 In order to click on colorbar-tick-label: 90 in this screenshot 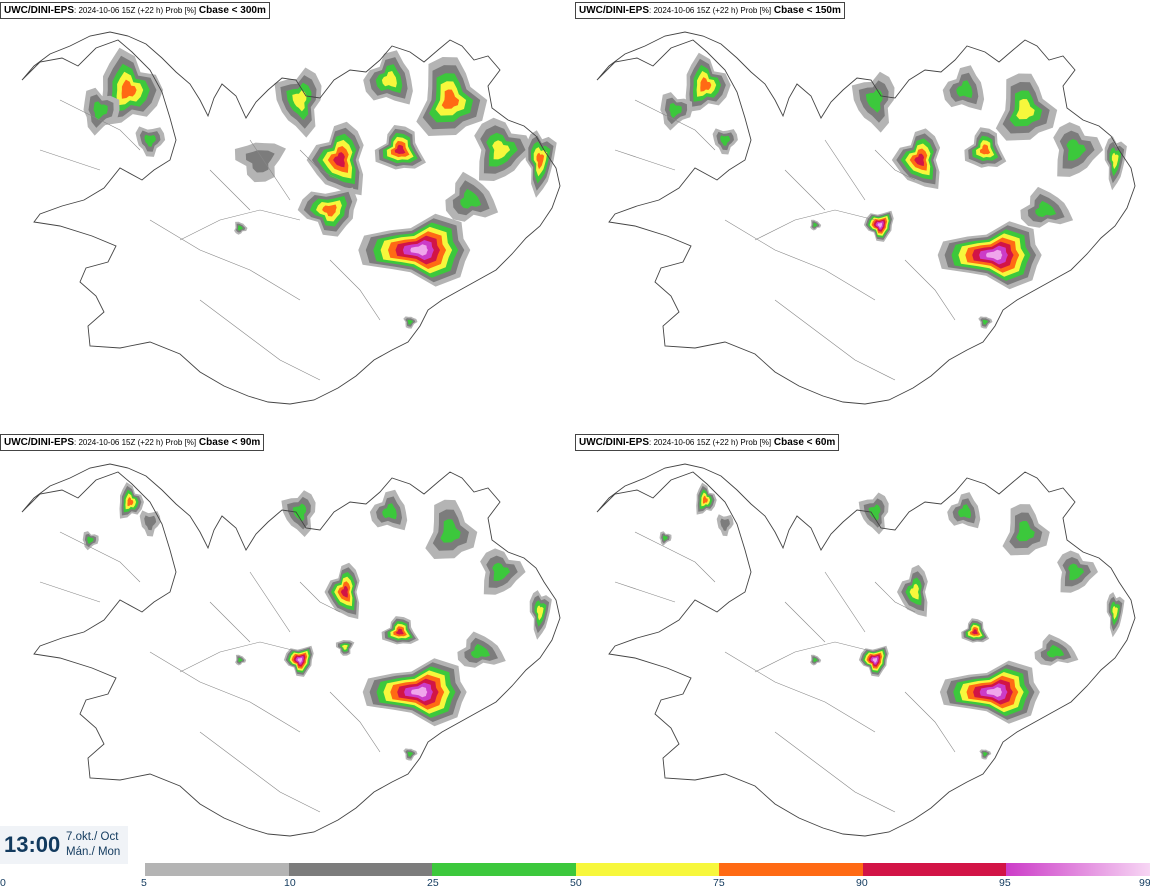, I will do `click(862, 883)`.